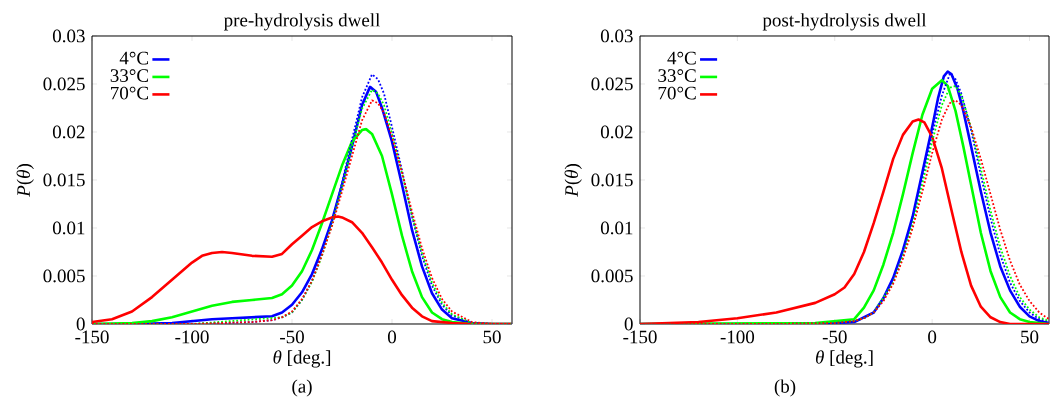  Describe the element at coordinates (301, 22) in the screenshot. I see `chart-title: pre-hydrolysis dwell` at that location.